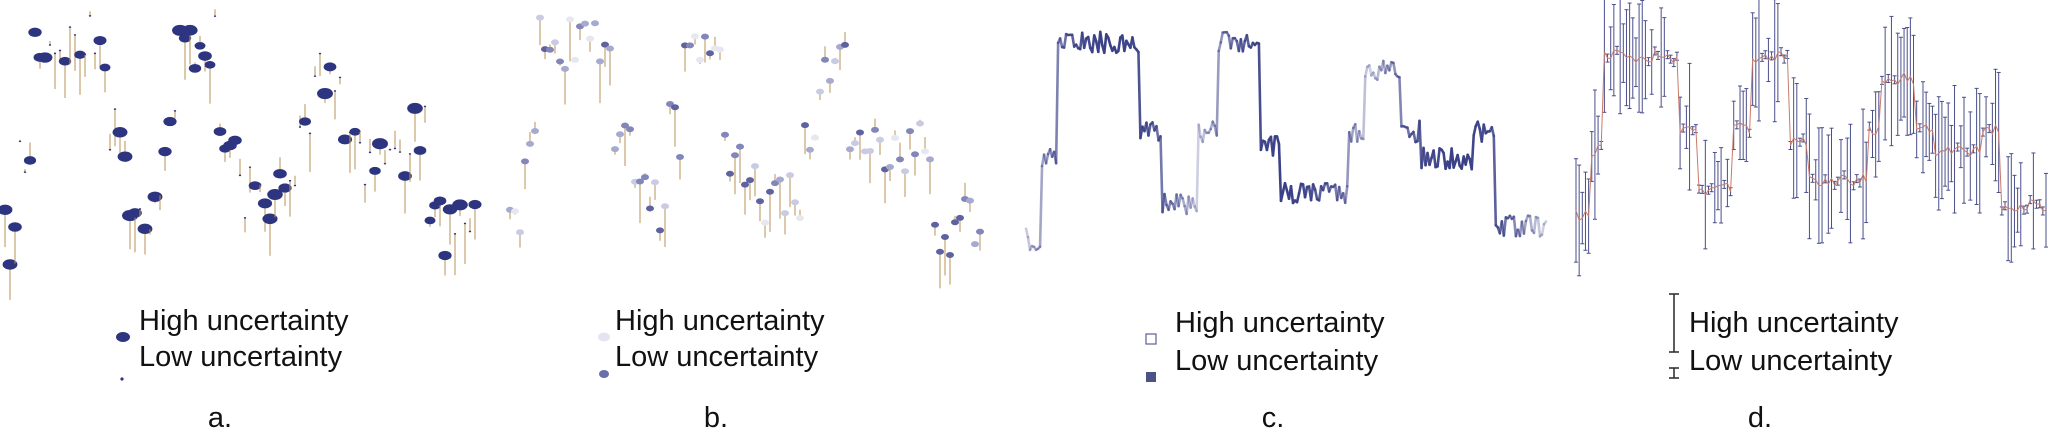 This screenshot has width=2057, height=432. What do you see at coordinates (1151, 336) in the screenshot?
I see `light-square-icon` at bounding box center [1151, 336].